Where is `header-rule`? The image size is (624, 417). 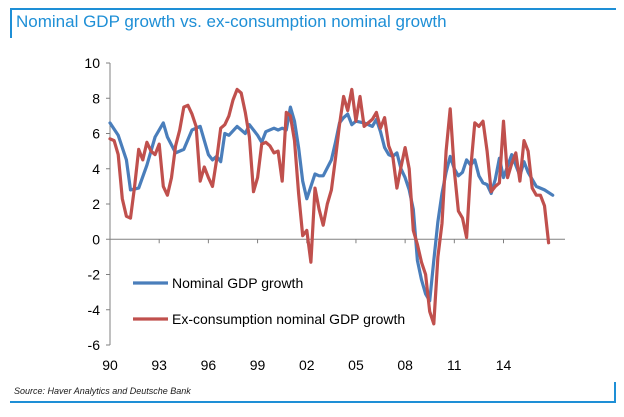
header-rule is located at coordinates (313, 9).